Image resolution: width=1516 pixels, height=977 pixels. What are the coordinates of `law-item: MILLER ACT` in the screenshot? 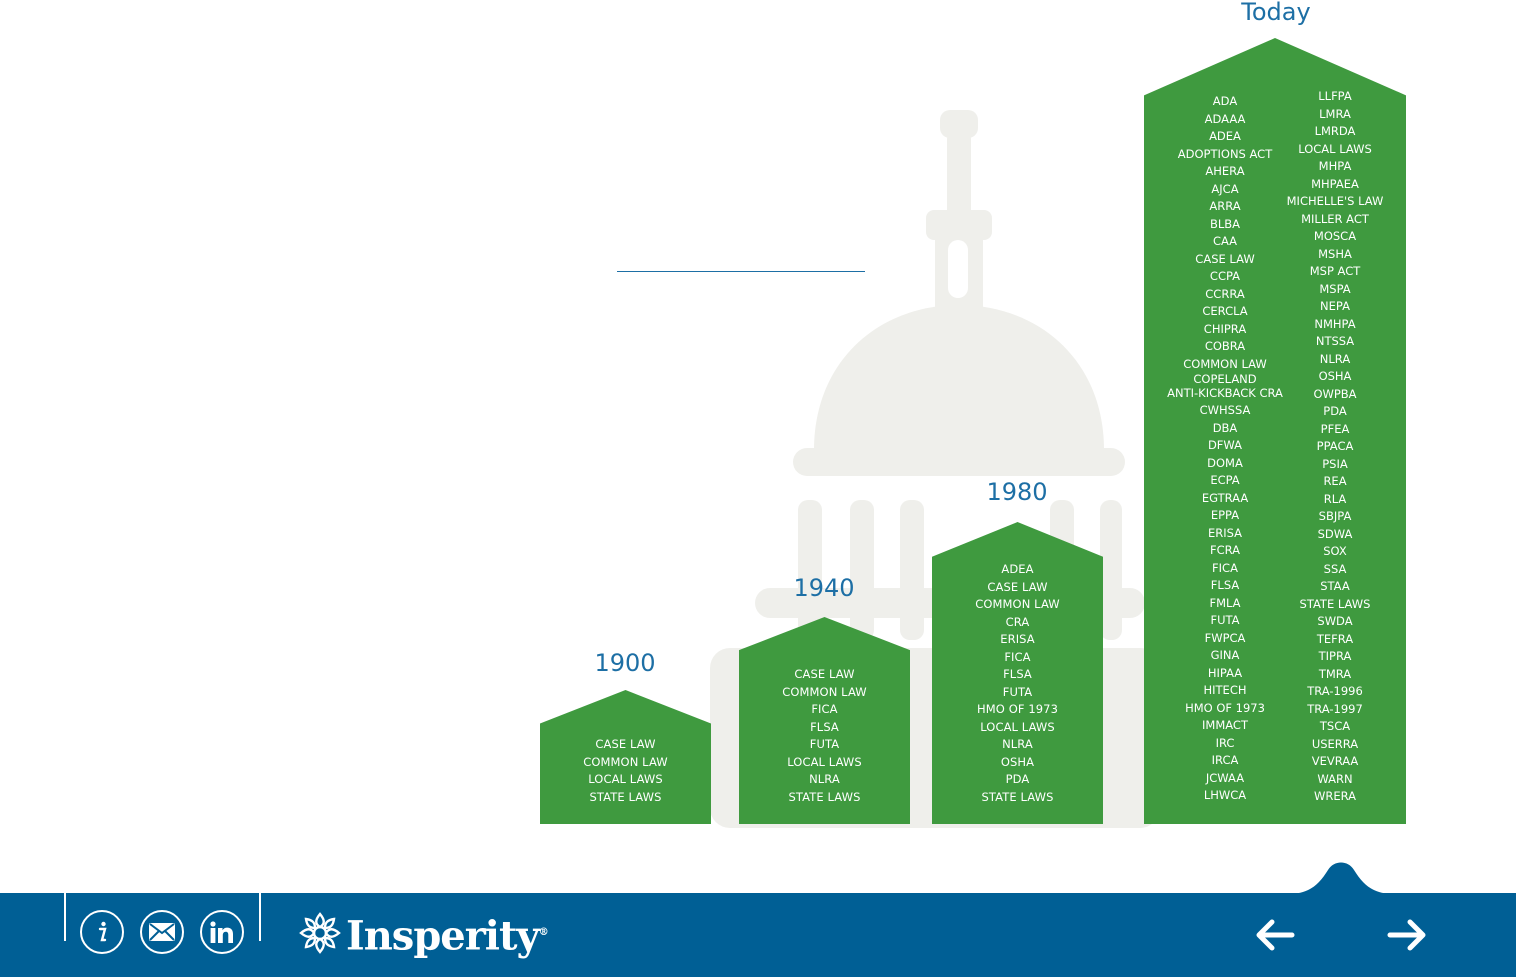 It's located at (1335, 218).